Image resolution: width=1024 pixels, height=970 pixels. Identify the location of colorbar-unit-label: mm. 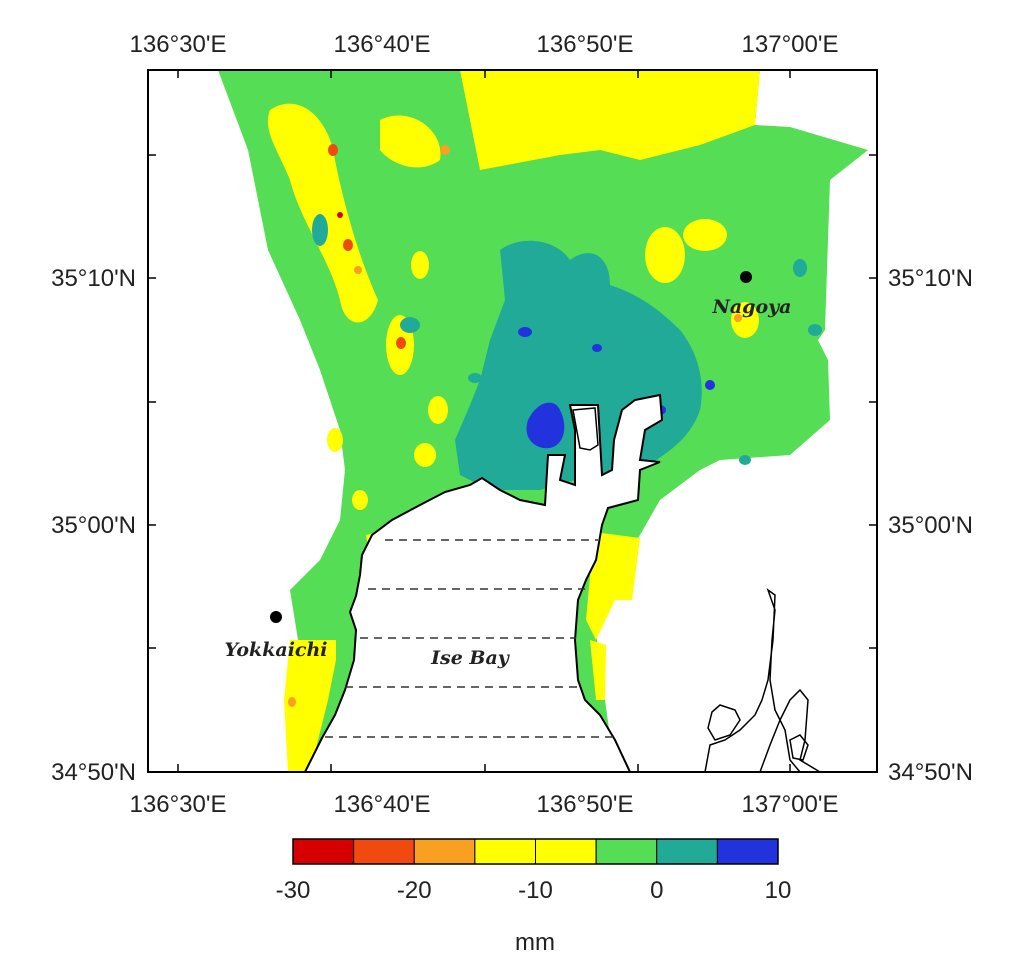
(535, 942).